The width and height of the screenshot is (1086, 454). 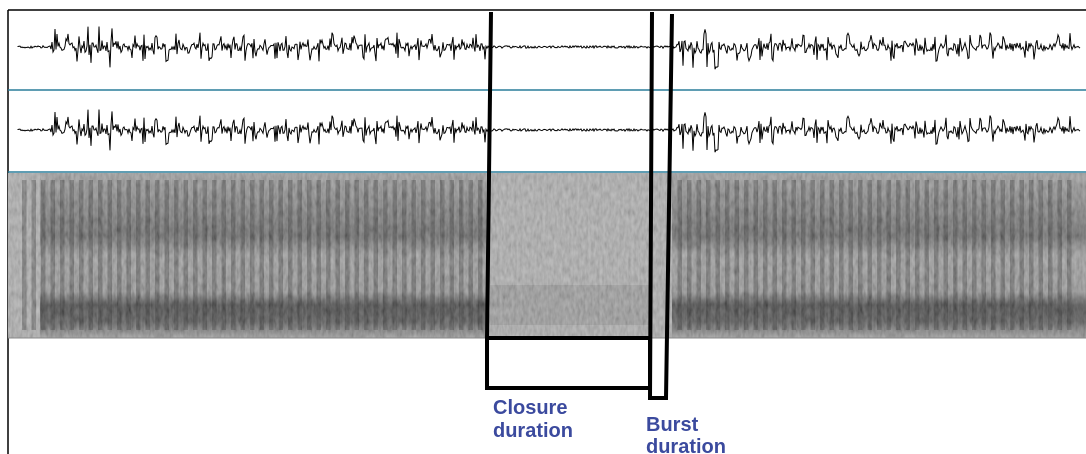 What do you see at coordinates (672, 425) in the screenshot?
I see `annotation-text: Burst` at bounding box center [672, 425].